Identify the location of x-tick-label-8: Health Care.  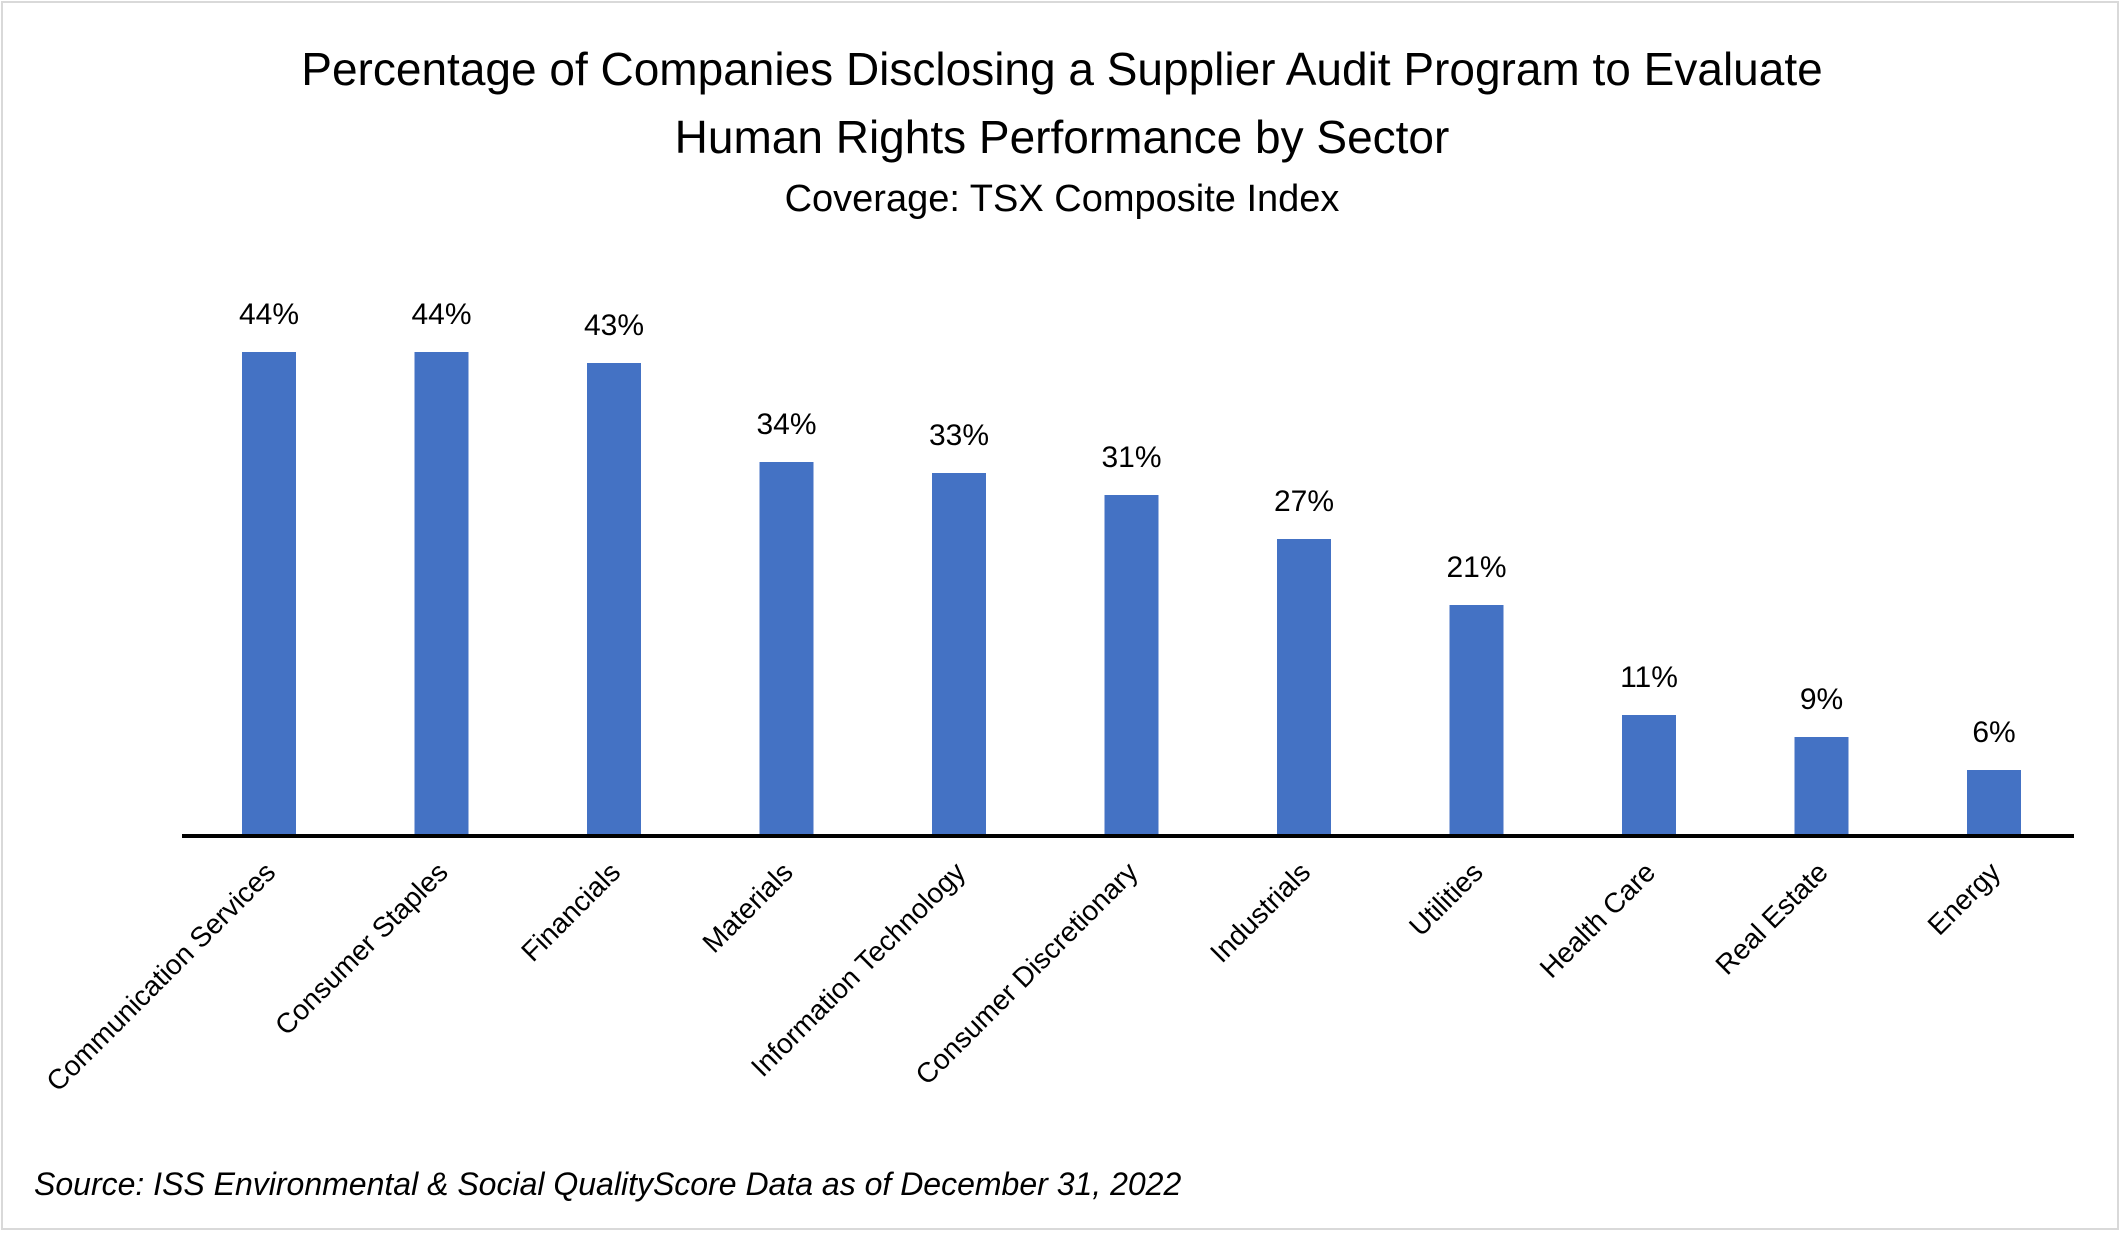
(1598, 920).